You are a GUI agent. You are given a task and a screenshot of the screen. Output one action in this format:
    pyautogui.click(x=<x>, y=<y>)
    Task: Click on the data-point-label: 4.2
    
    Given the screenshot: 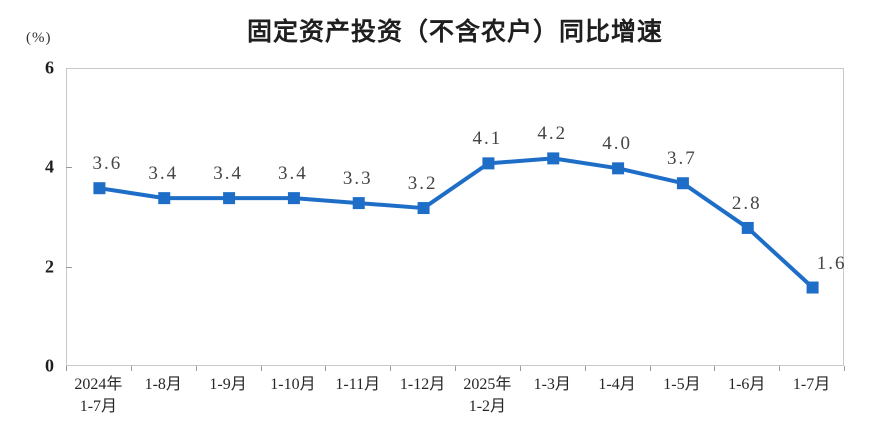 What is the action you would take?
    pyautogui.click(x=552, y=134)
    